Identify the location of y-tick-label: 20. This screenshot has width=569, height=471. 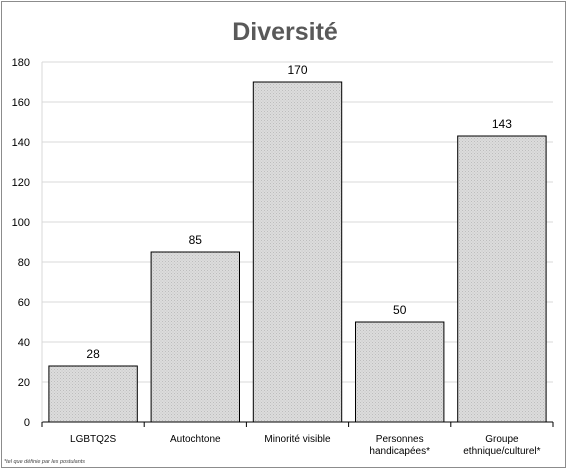
(24, 383).